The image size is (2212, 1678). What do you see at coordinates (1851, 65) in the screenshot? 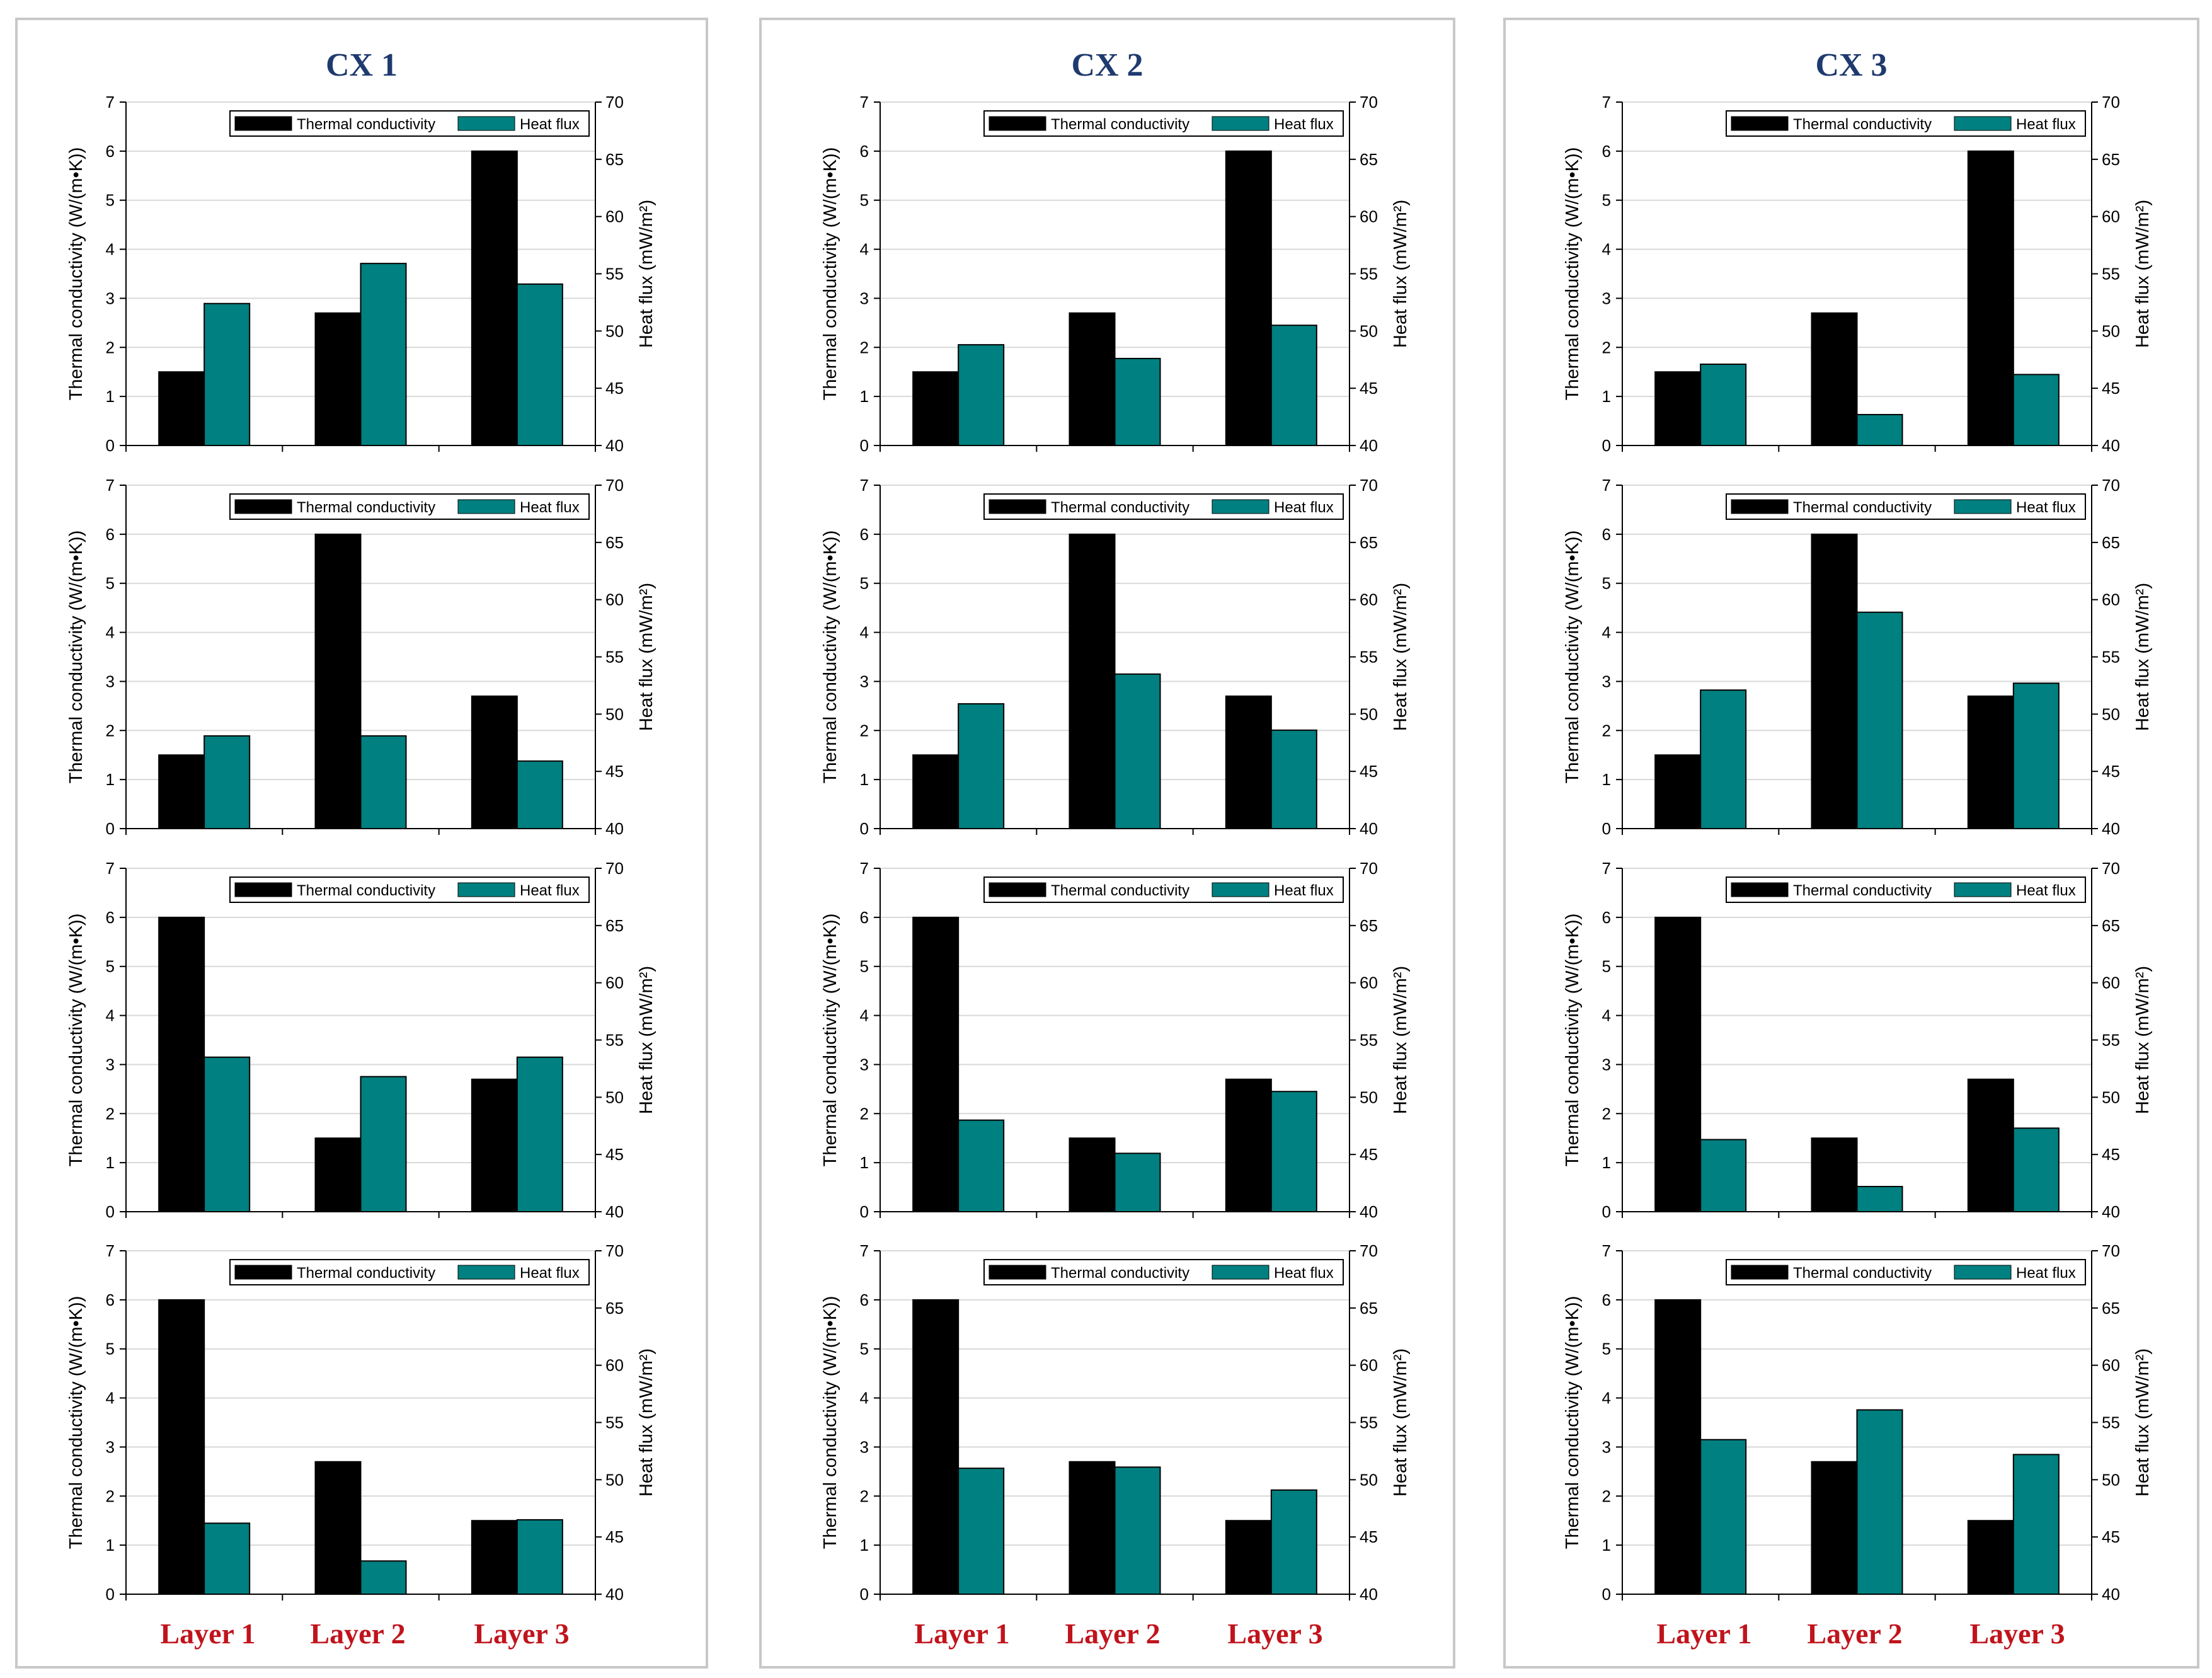
I see `panel-title: CX 3` at bounding box center [1851, 65].